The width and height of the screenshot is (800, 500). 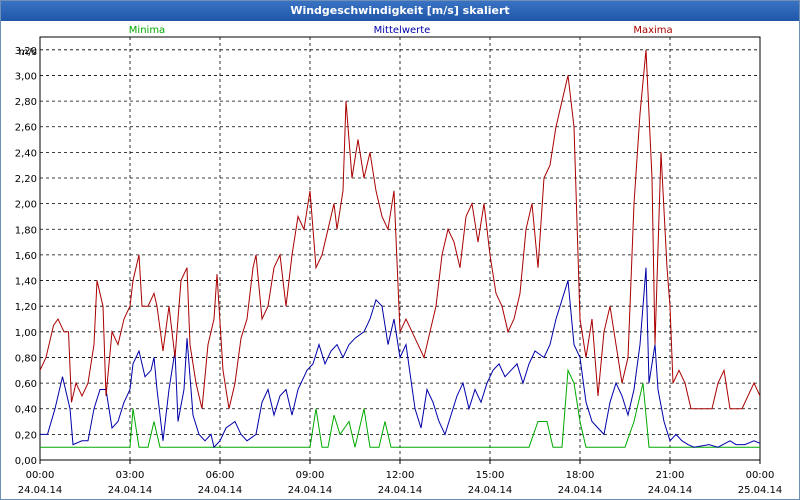 I want to click on y-tick-label: 1,60, so click(x=26, y=256).